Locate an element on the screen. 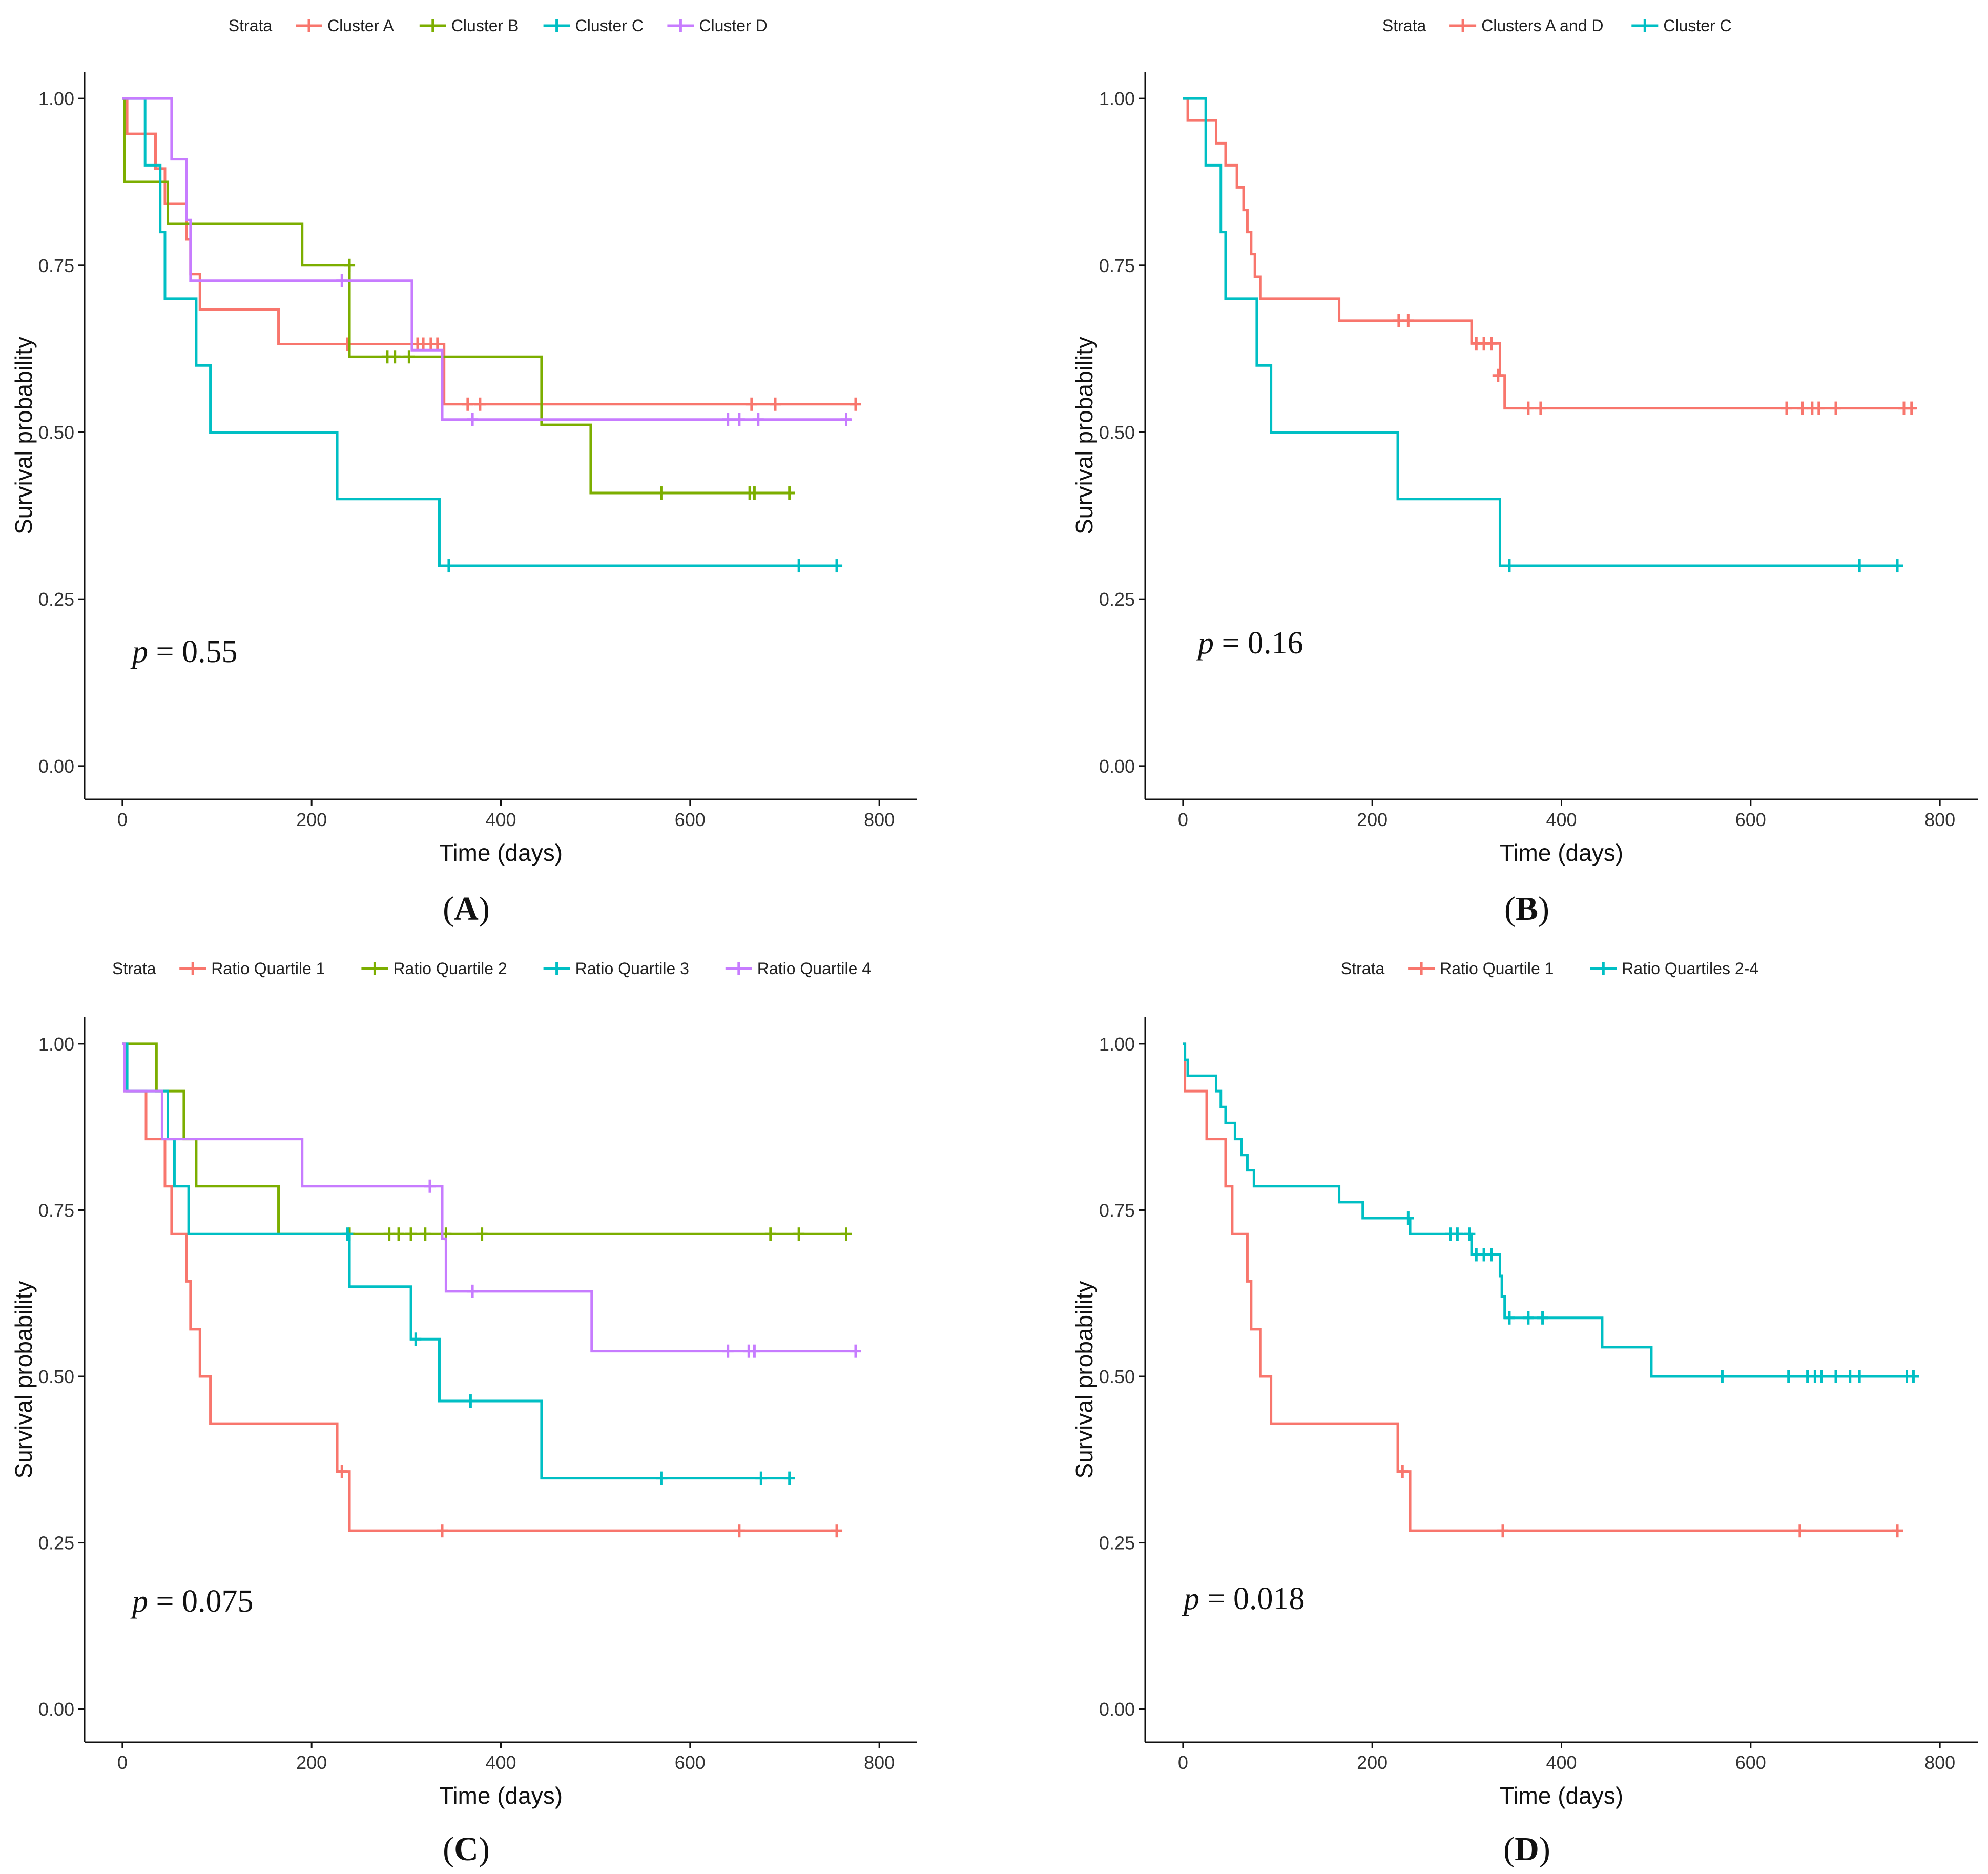 Image resolution: width=1988 pixels, height=1874 pixels. p-value-label: p = 0.018 is located at coordinates (1243, 1598).